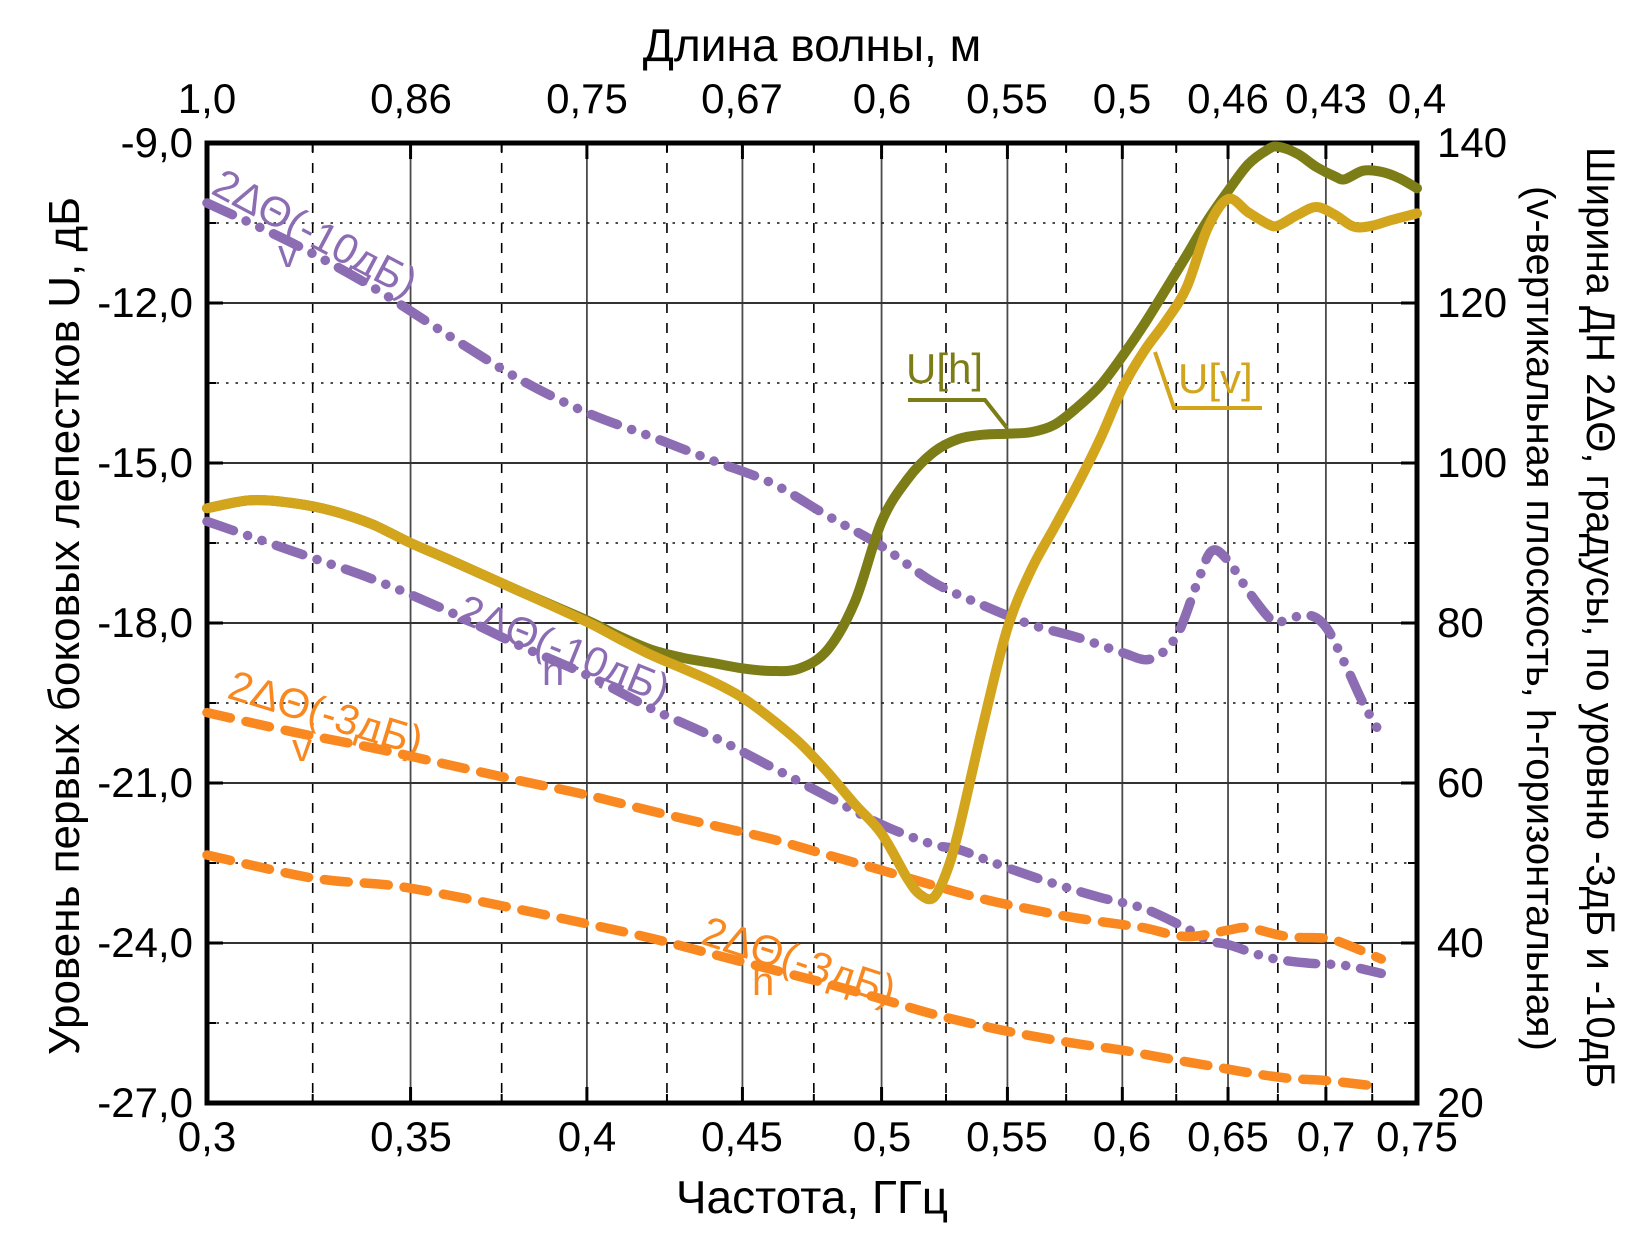 The image size is (1650, 1233). What do you see at coordinates (207, 1136) in the screenshot?
I see `x-axis-tick-label: 0,3` at bounding box center [207, 1136].